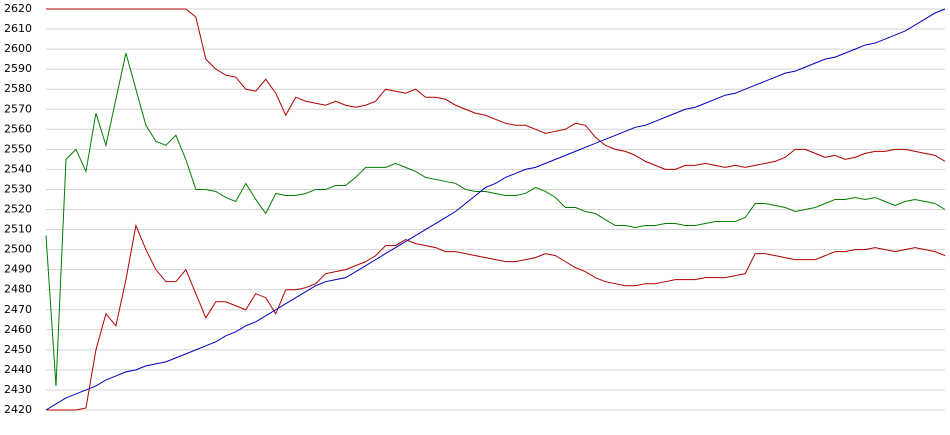 The width and height of the screenshot is (950, 435). What do you see at coordinates (18, 48) in the screenshot?
I see `y-tick-label: 2600` at bounding box center [18, 48].